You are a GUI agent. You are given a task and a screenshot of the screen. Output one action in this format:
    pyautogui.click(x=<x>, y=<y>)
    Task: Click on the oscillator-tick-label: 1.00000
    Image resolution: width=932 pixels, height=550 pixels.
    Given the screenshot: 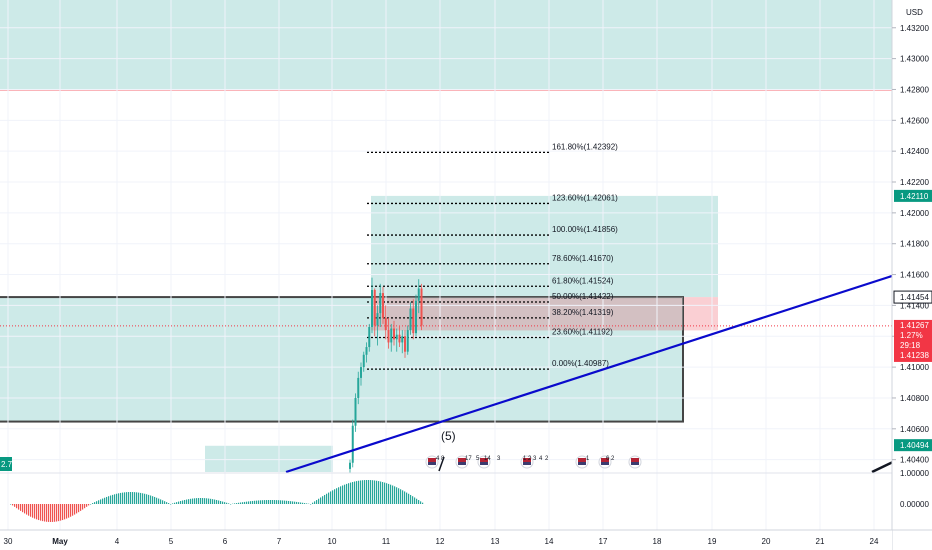 What is the action you would take?
    pyautogui.click(x=914, y=473)
    